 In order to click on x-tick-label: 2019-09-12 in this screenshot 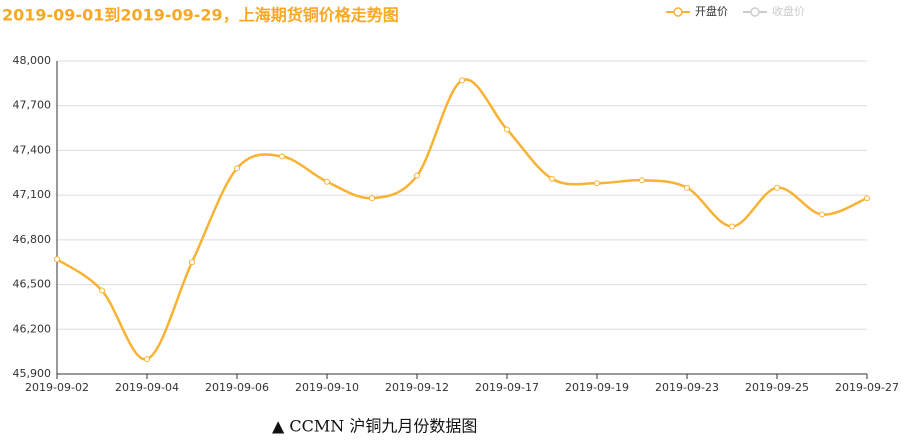, I will do `click(417, 387)`.